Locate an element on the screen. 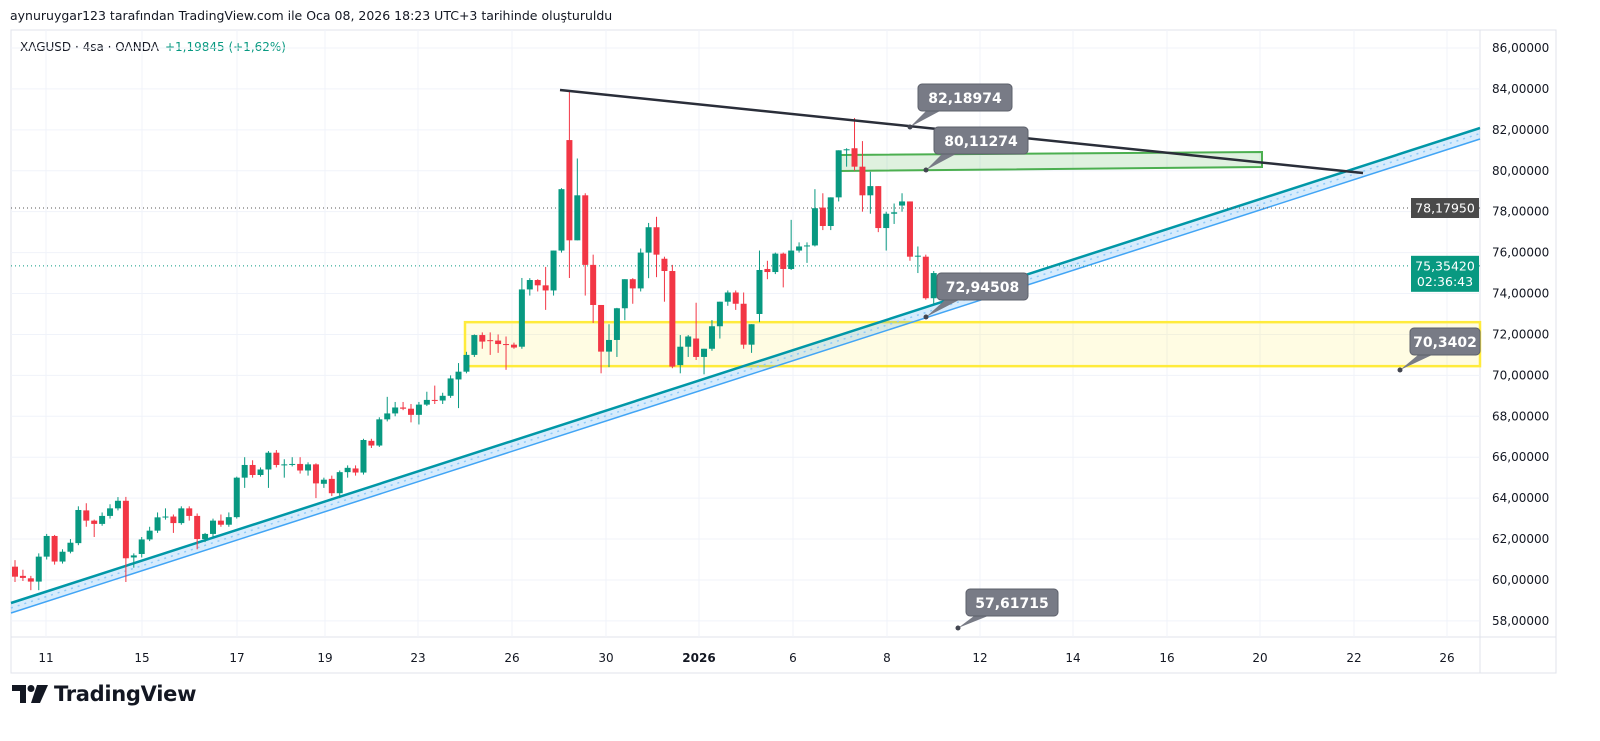 The width and height of the screenshot is (1600, 741). y-tick-label: 62,00000 is located at coordinates (1520, 539).